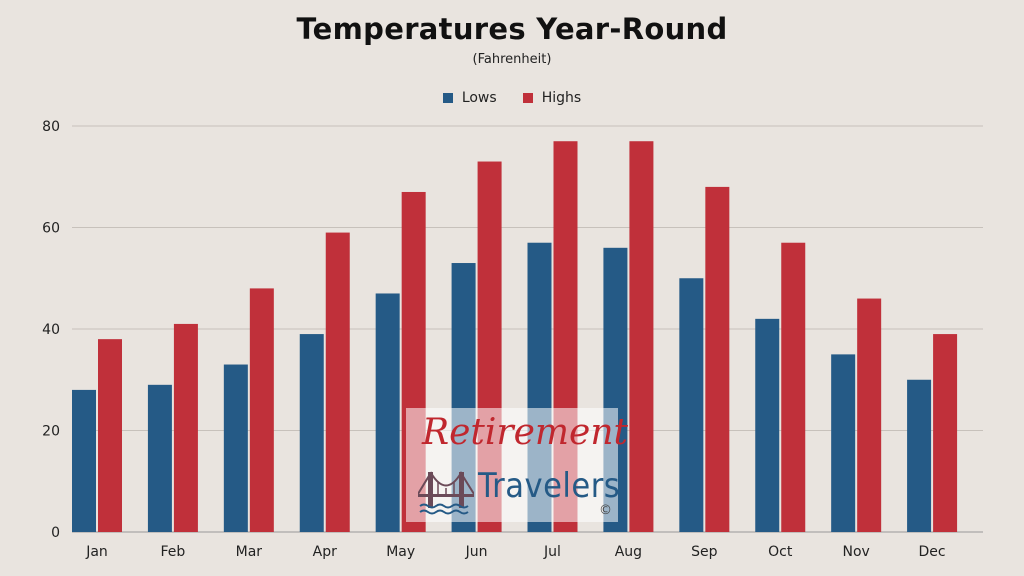 This screenshot has width=1024, height=576. What do you see at coordinates (517, 465) in the screenshot?
I see `watermark-logo: Retirement Travelers ©` at bounding box center [517, 465].